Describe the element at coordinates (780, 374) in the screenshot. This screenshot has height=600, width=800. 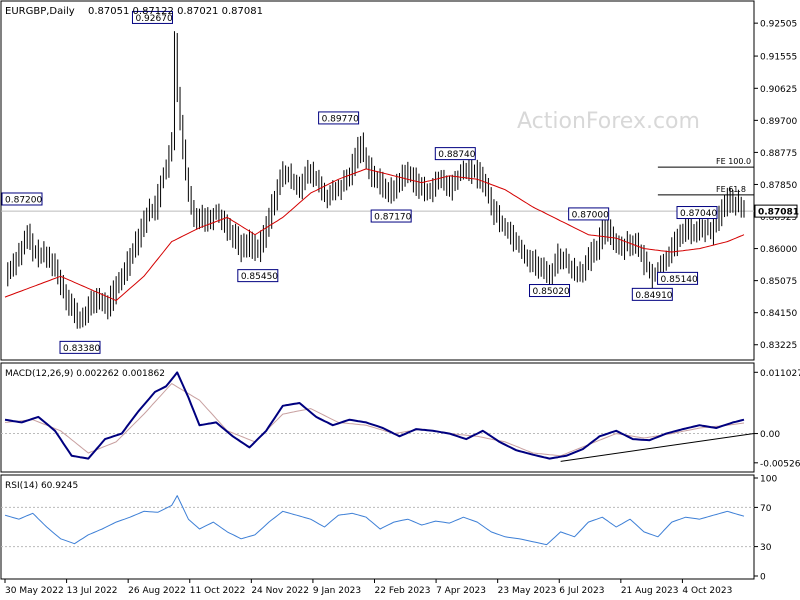
I see `macd-axis-tick-label: 0.011027` at that location.